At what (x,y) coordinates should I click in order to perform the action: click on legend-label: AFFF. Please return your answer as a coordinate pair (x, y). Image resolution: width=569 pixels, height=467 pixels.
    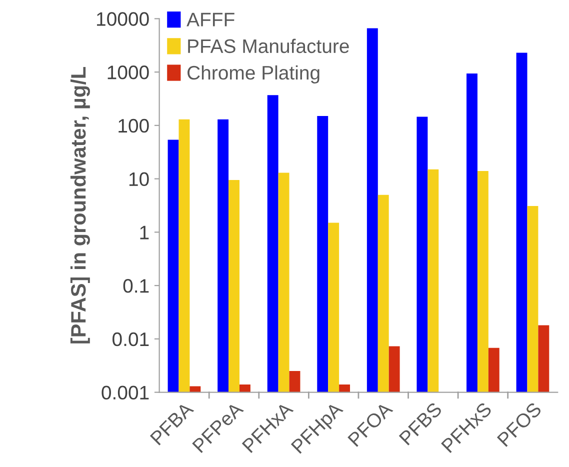
    Looking at the image, I should click on (210, 19).